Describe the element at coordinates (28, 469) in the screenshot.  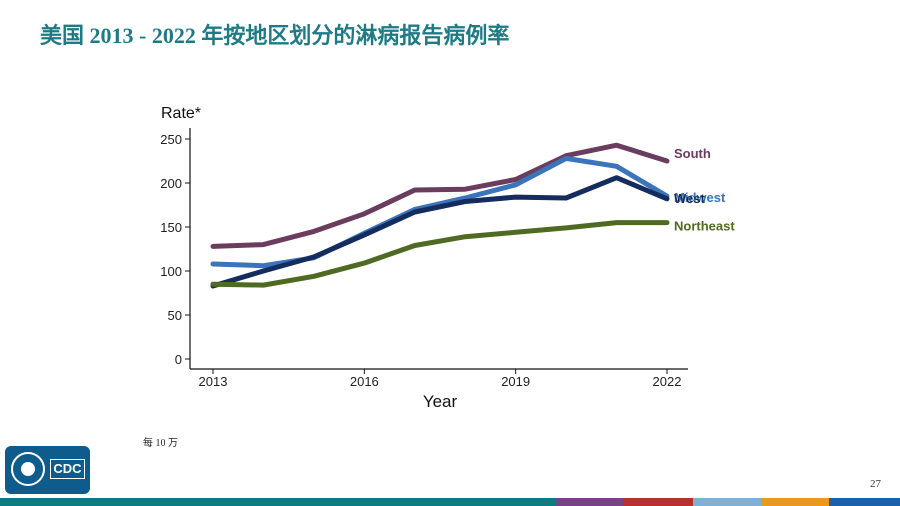
I see `hhs-seal-icon` at that location.